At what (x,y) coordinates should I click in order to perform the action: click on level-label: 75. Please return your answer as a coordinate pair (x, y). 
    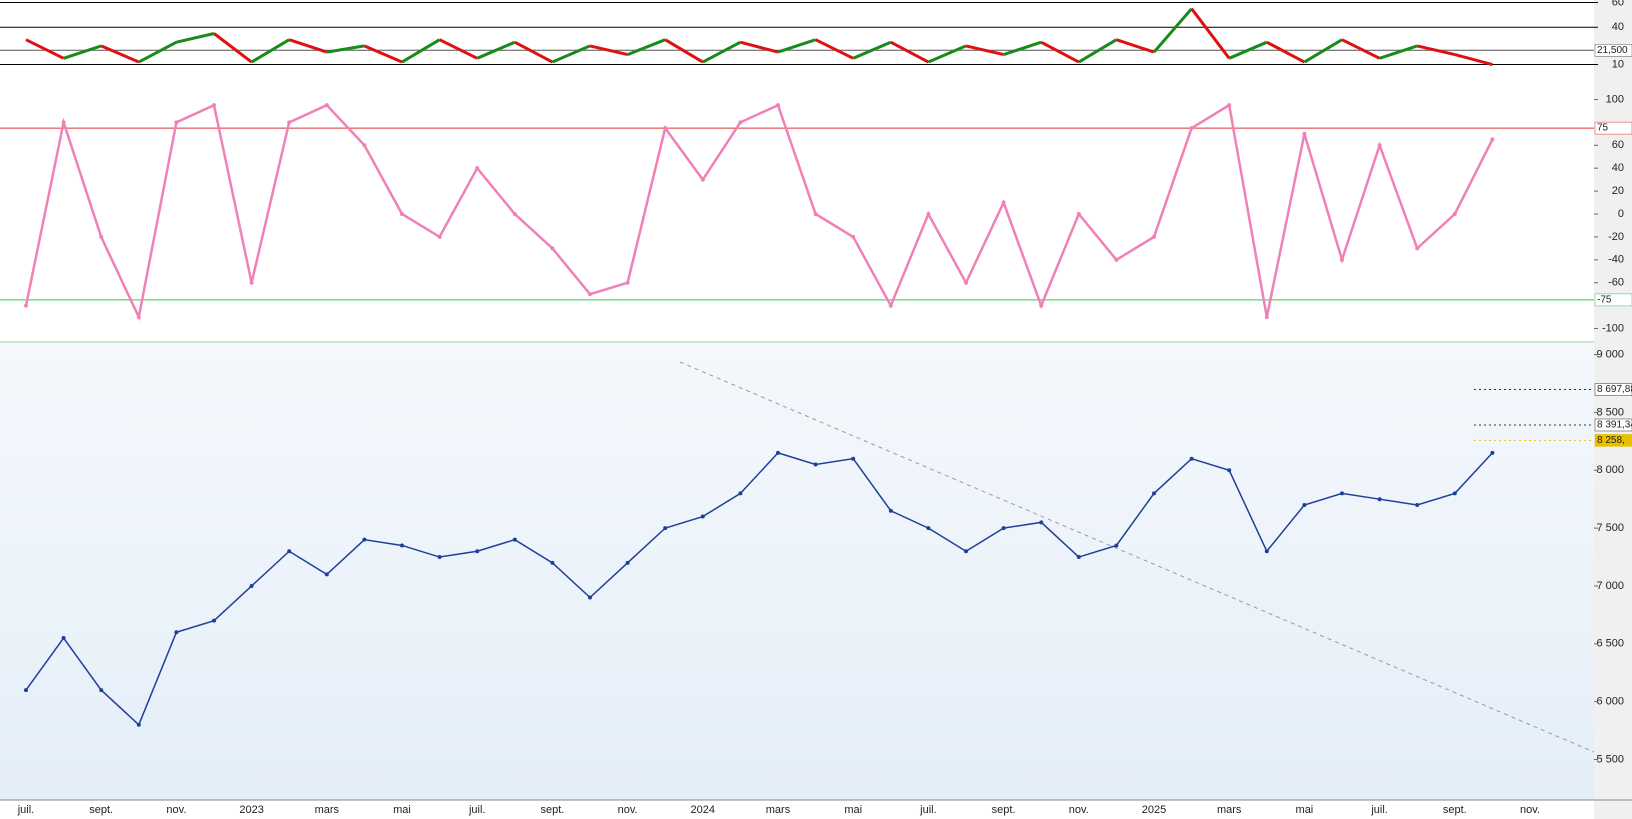
    Looking at the image, I should click on (1603, 128).